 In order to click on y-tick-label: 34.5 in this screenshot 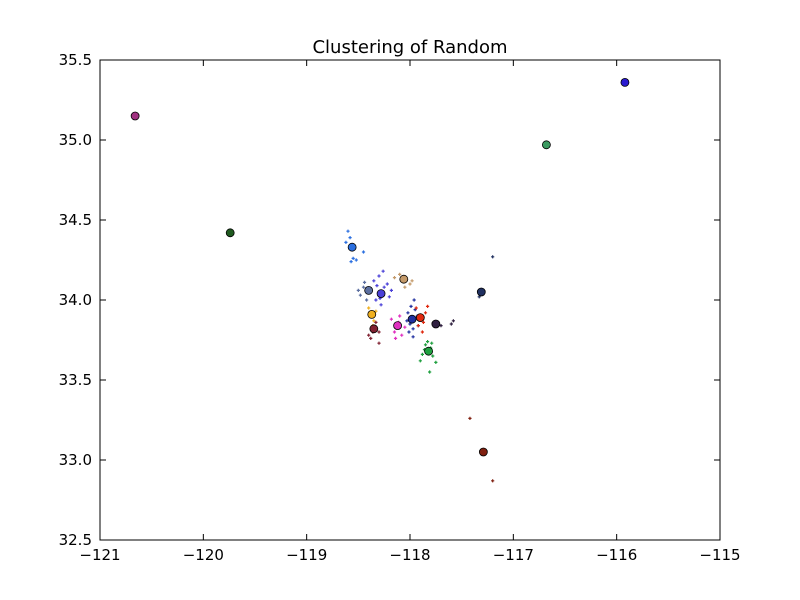, I will do `click(75, 220)`.